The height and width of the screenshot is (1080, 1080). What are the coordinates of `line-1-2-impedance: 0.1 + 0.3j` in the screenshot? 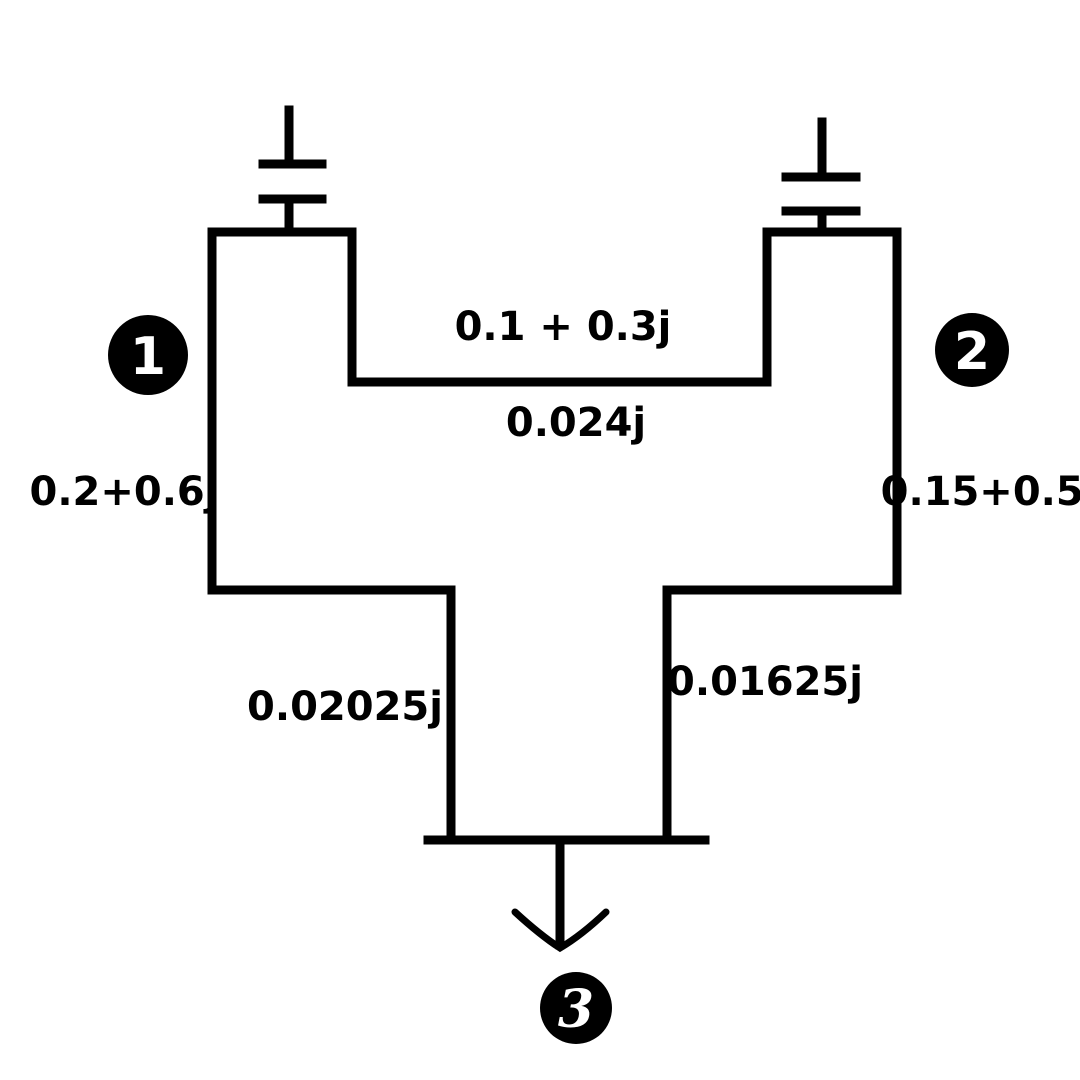 It's located at (563, 327).